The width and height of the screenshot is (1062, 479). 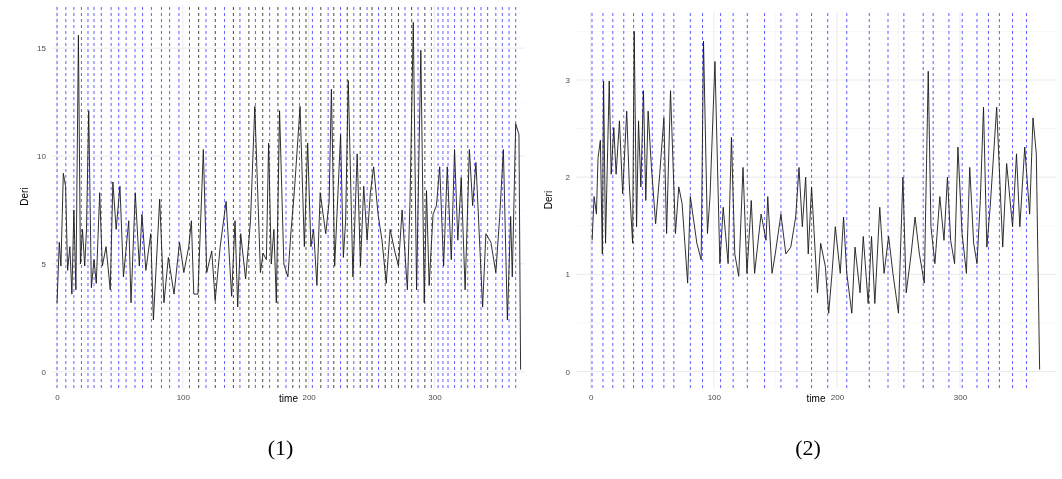 I want to click on text: (2), so click(x=808, y=447).